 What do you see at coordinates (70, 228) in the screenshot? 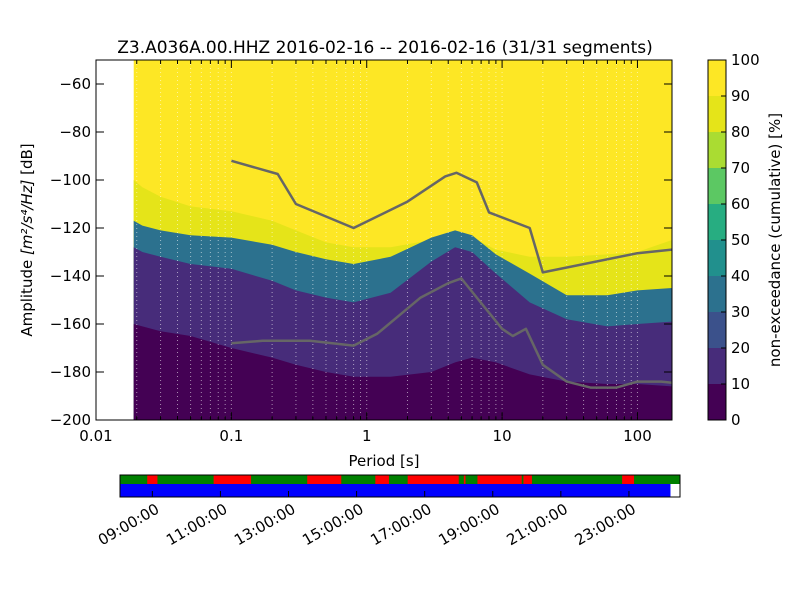
I see `y-tick-label: −120` at bounding box center [70, 228].